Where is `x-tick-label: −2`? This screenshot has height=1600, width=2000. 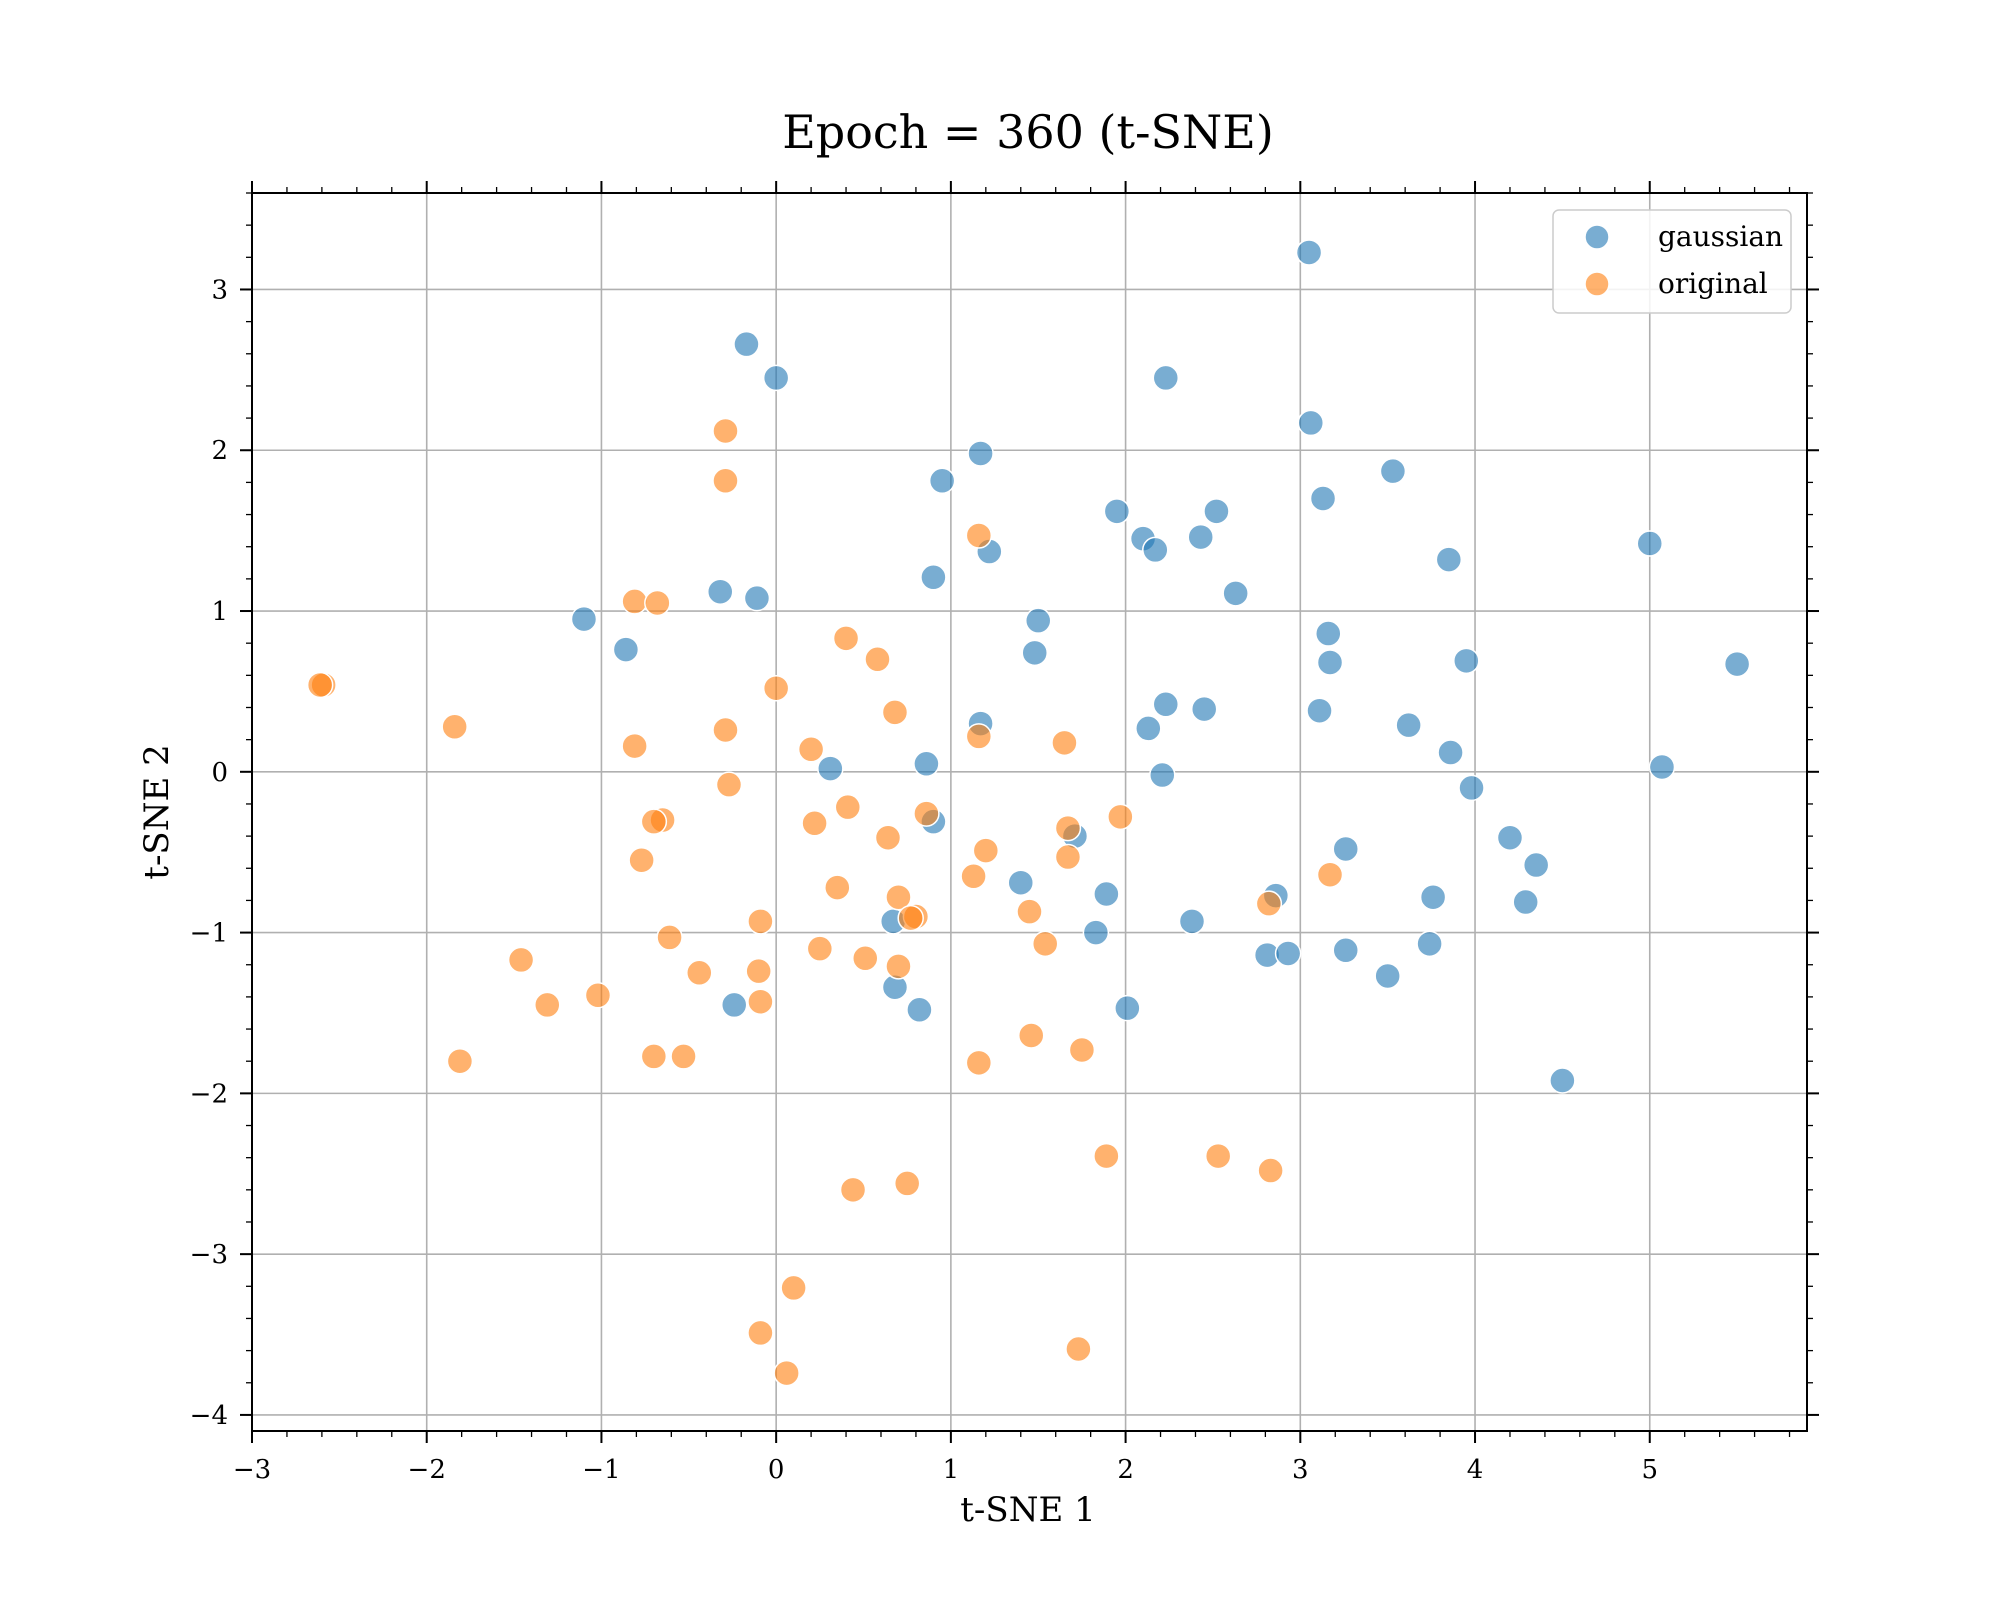
x-tick-label: −2 is located at coordinates (427, 1470).